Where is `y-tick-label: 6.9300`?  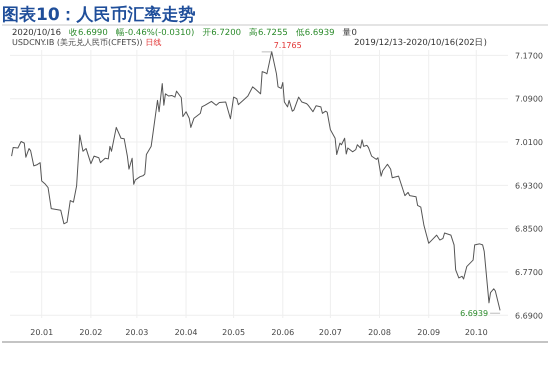 y-tick-label: 6.9300 is located at coordinates (529, 185).